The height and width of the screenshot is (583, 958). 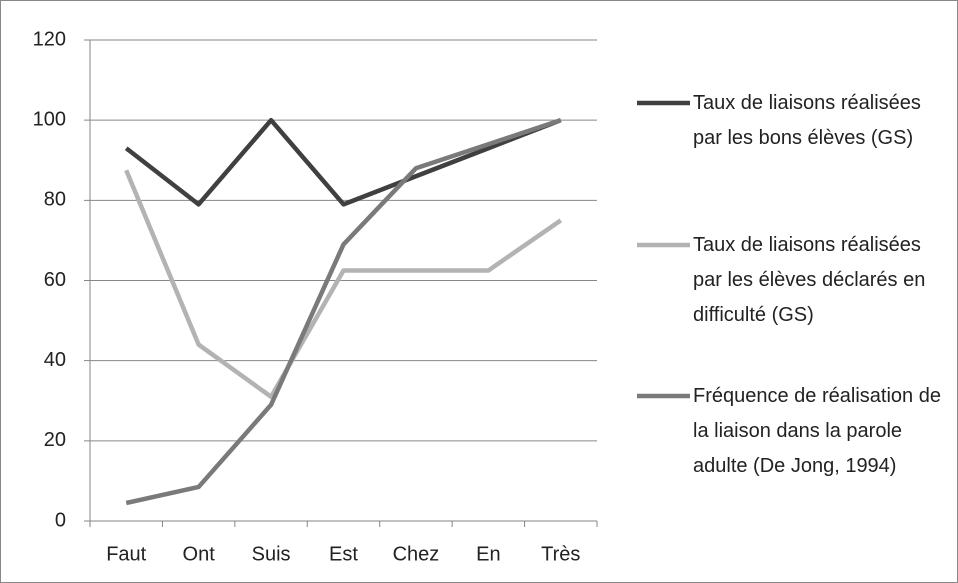 What do you see at coordinates (55, 280) in the screenshot?
I see `y-tick-label: 60` at bounding box center [55, 280].